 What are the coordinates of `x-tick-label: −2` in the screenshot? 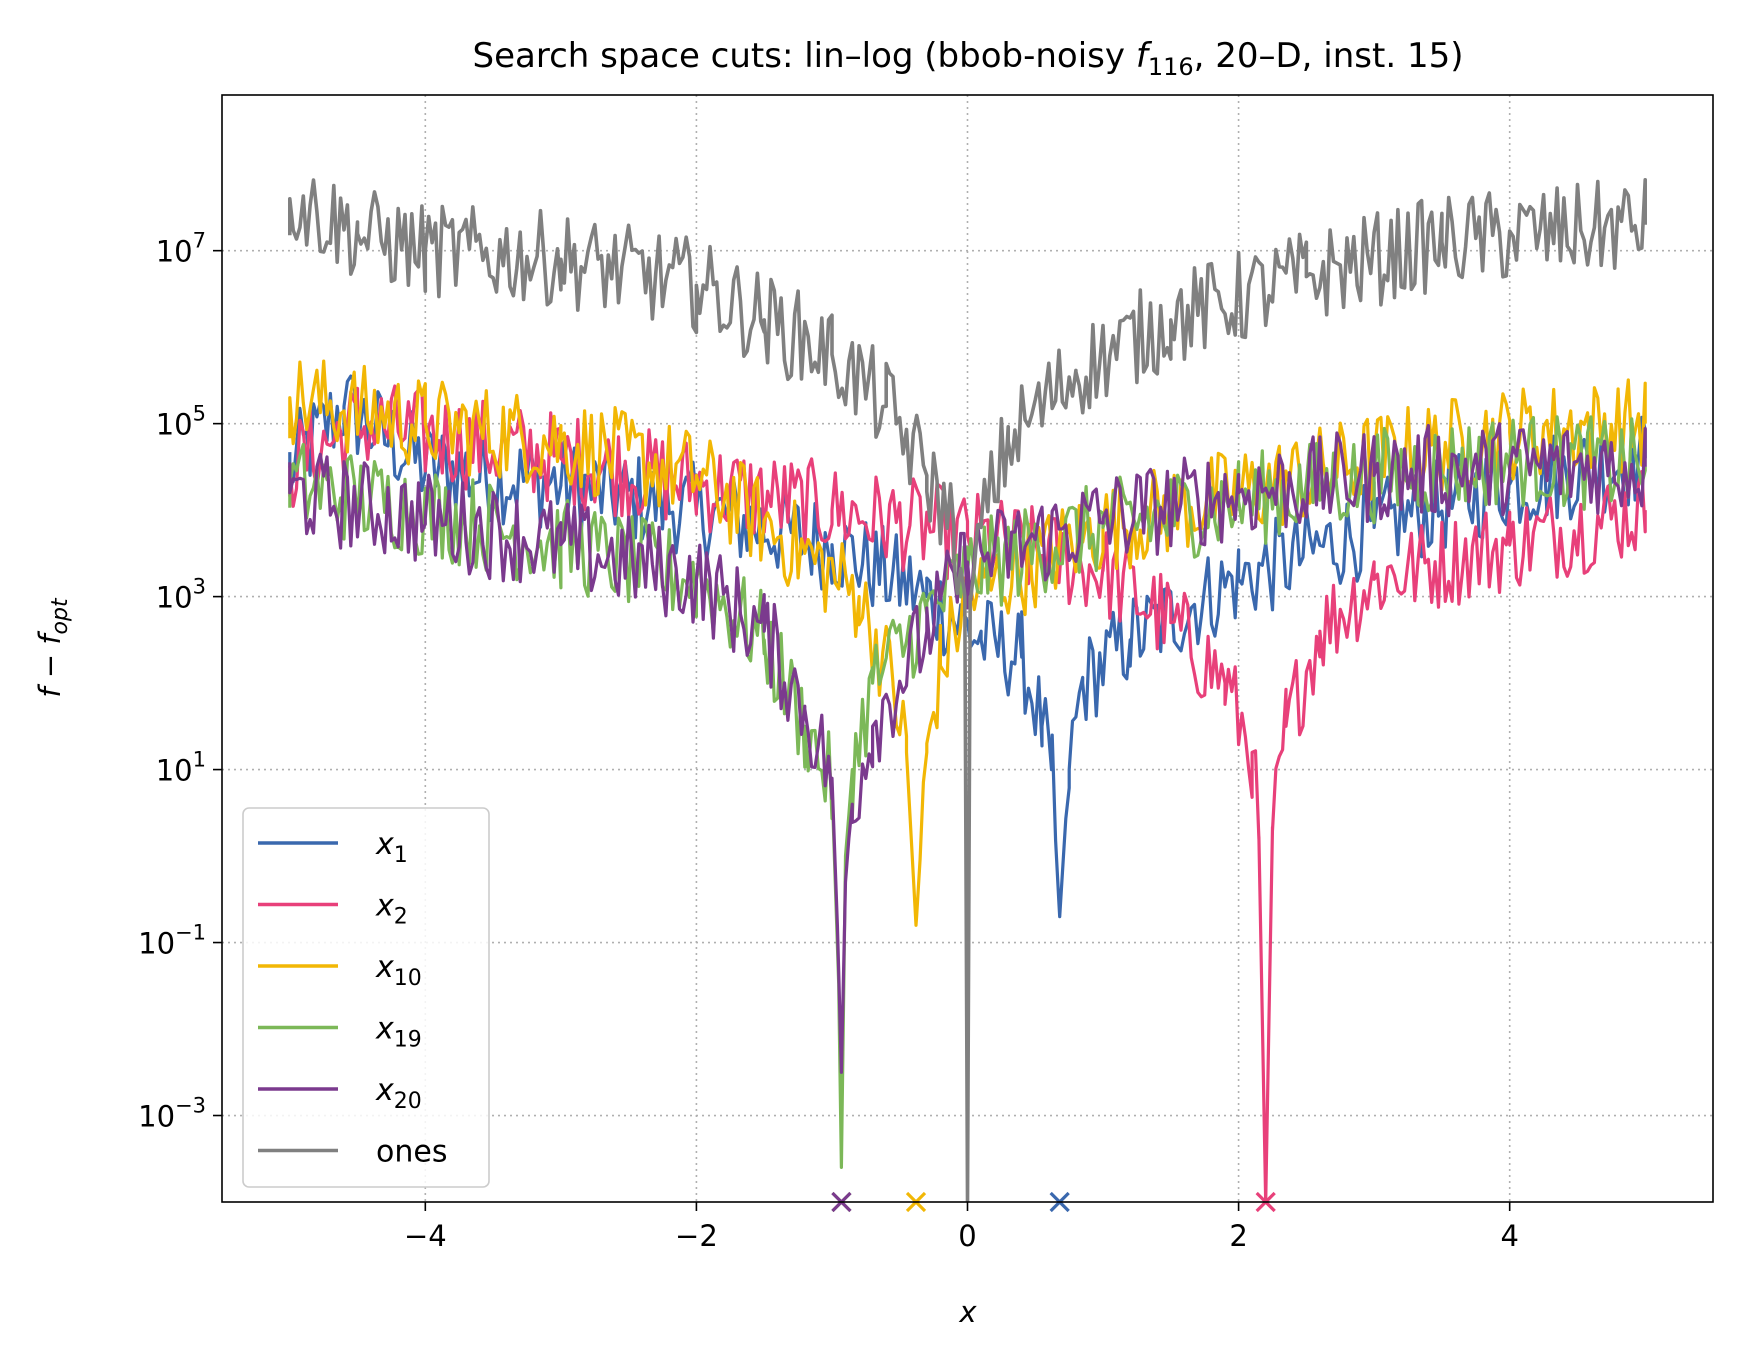 It's located at (696, 1236).